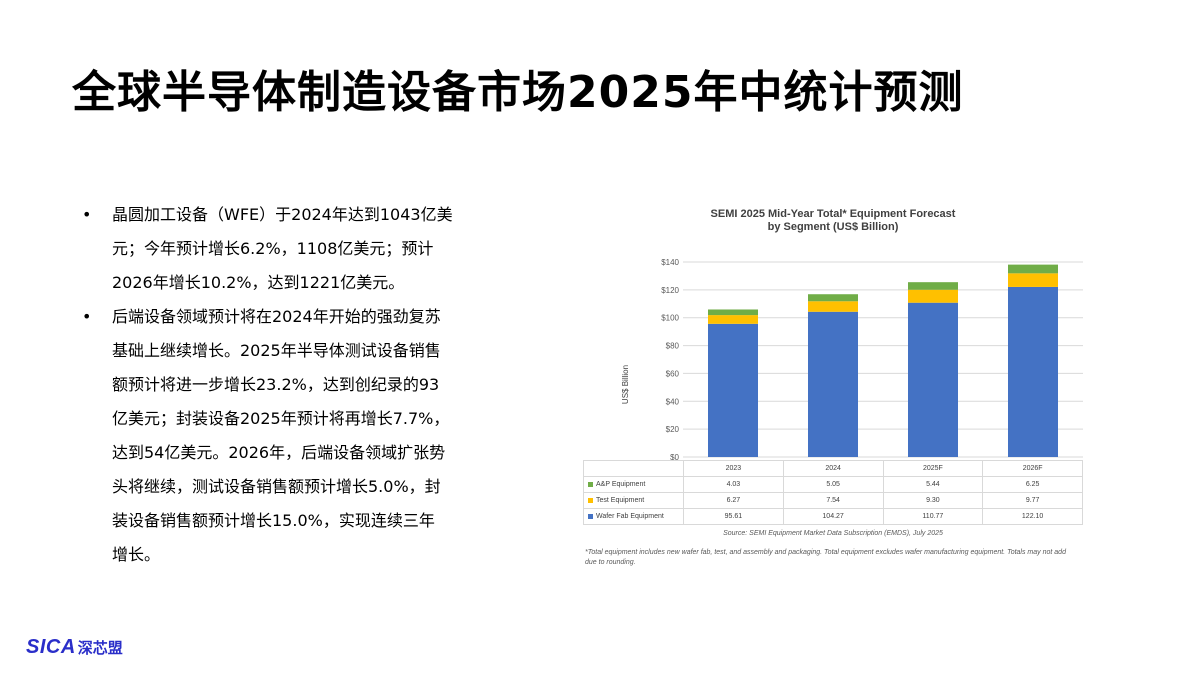 The image size is (1200, 675). I want to click on table-cell: 6.25, so click(1032, 484).